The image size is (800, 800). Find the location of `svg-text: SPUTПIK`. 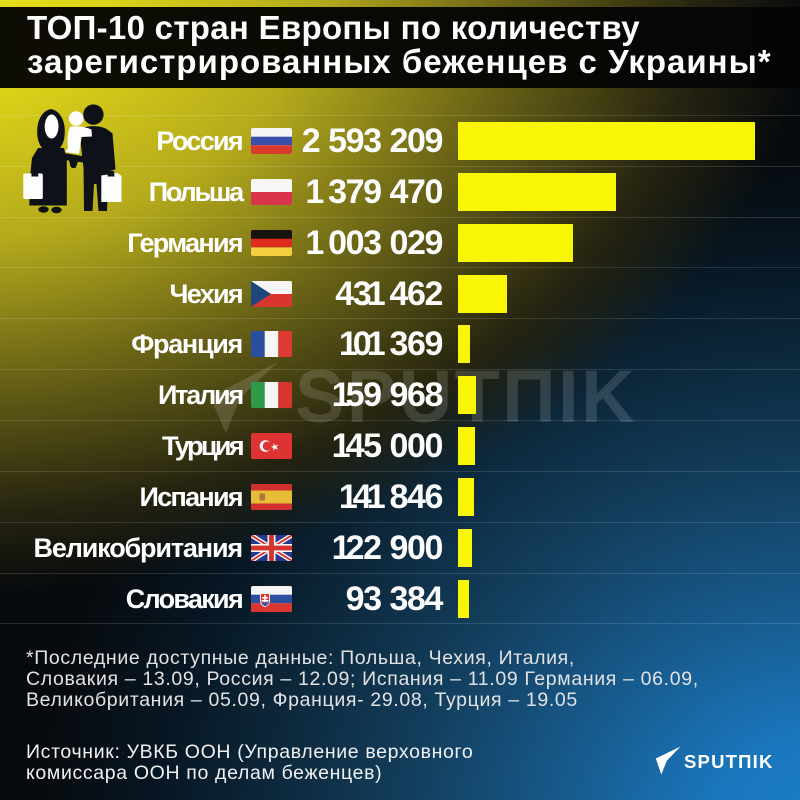

svg-text: SPUTПIK is located at coordinates (729, 761).